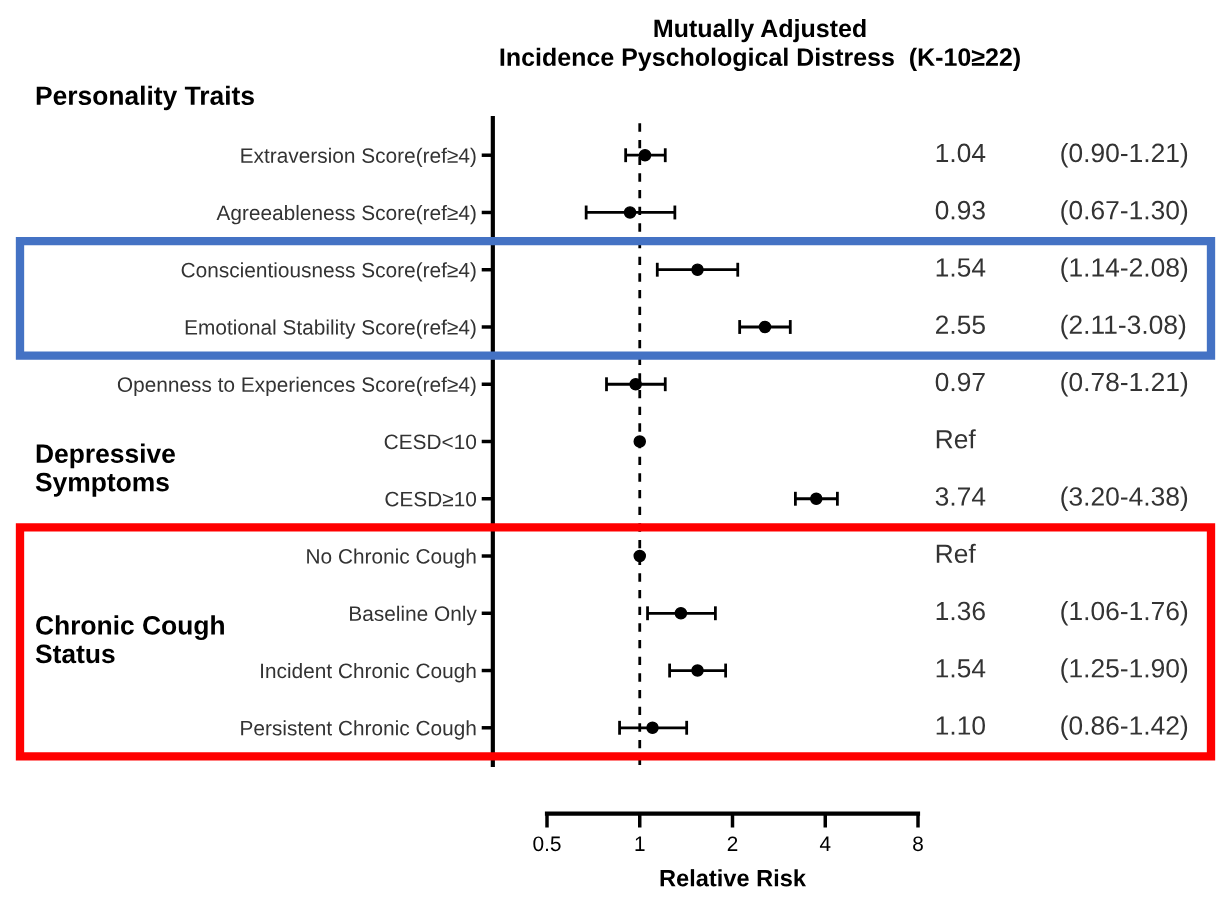 The width and height of the screenshot is (1221, 899). Describe the element at coordinates (328, 272) in the screenshot. I see `y-tick-label: Conscientiousness Score(ref≥4)` at that location.